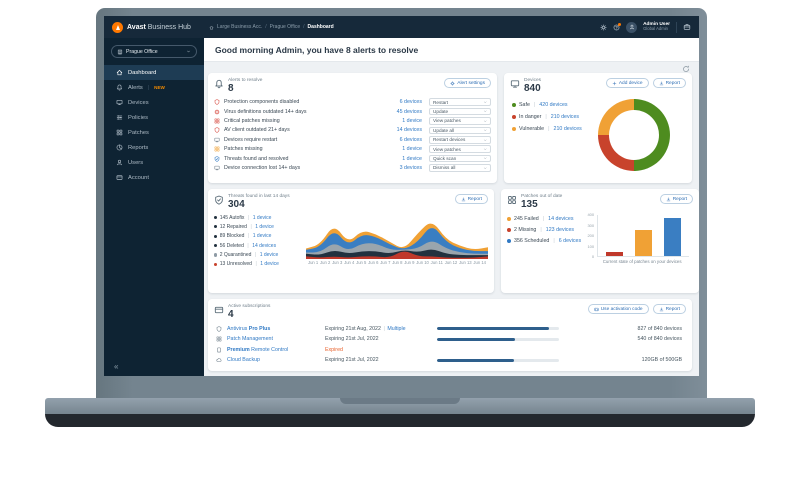 The image size is (800, 496). Describe the element at coordinates (460, 139) in the screenshot. I see `alert-action-select: Restart devices` at that location.